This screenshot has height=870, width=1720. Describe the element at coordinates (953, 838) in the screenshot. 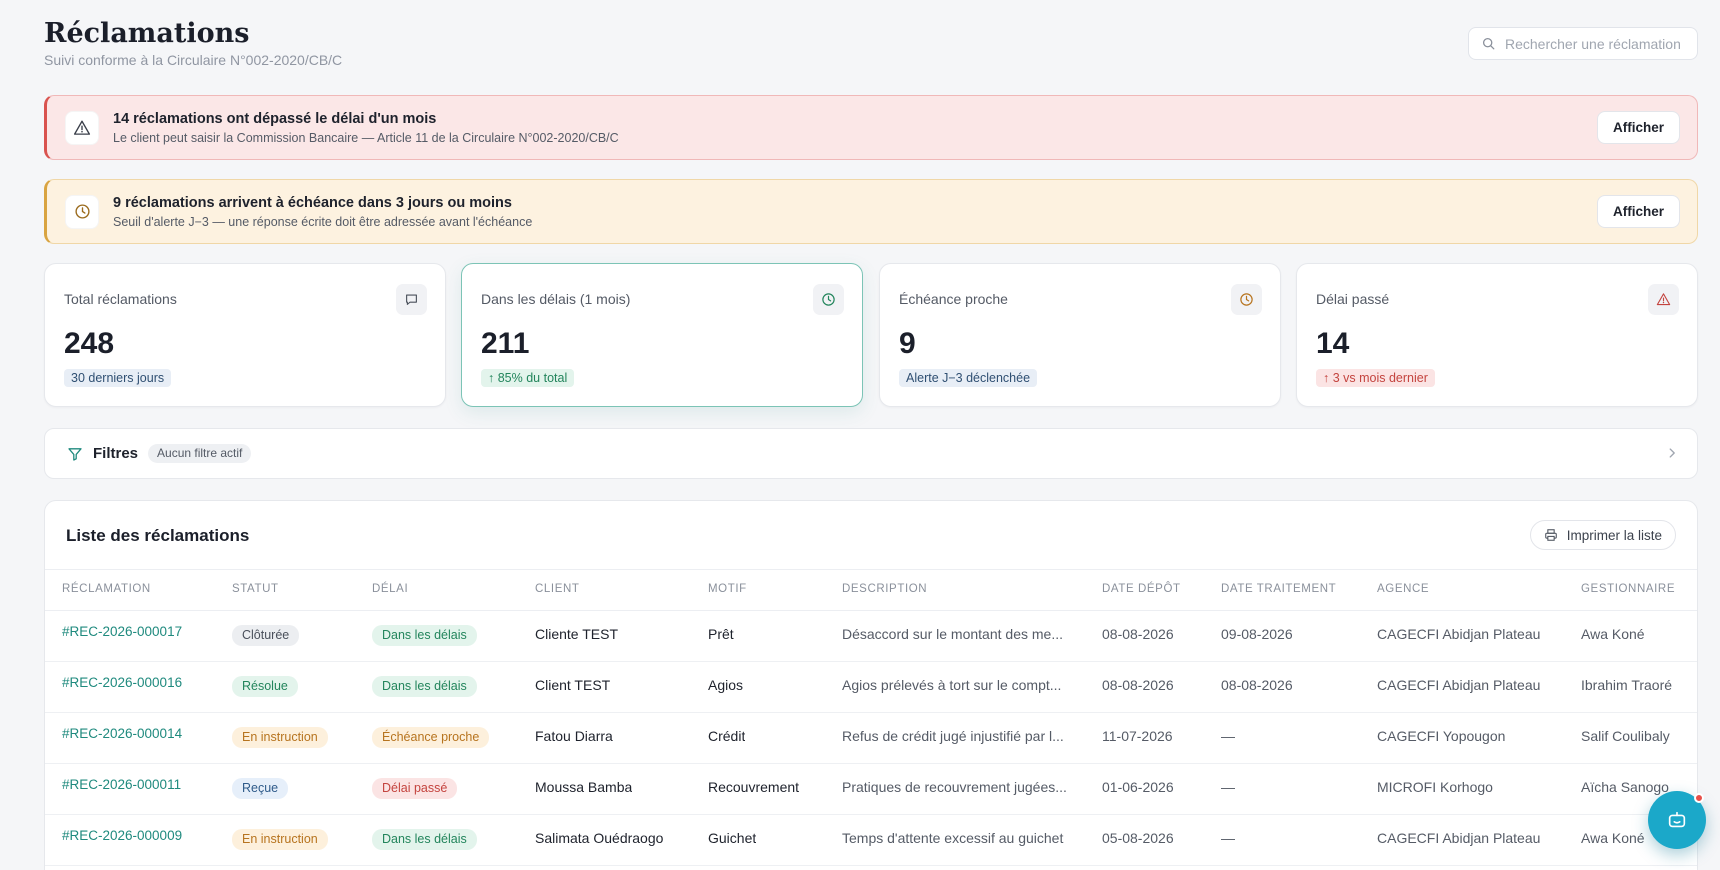

I see `claim-description: Temps d'attente excessif au guichet` at that location.